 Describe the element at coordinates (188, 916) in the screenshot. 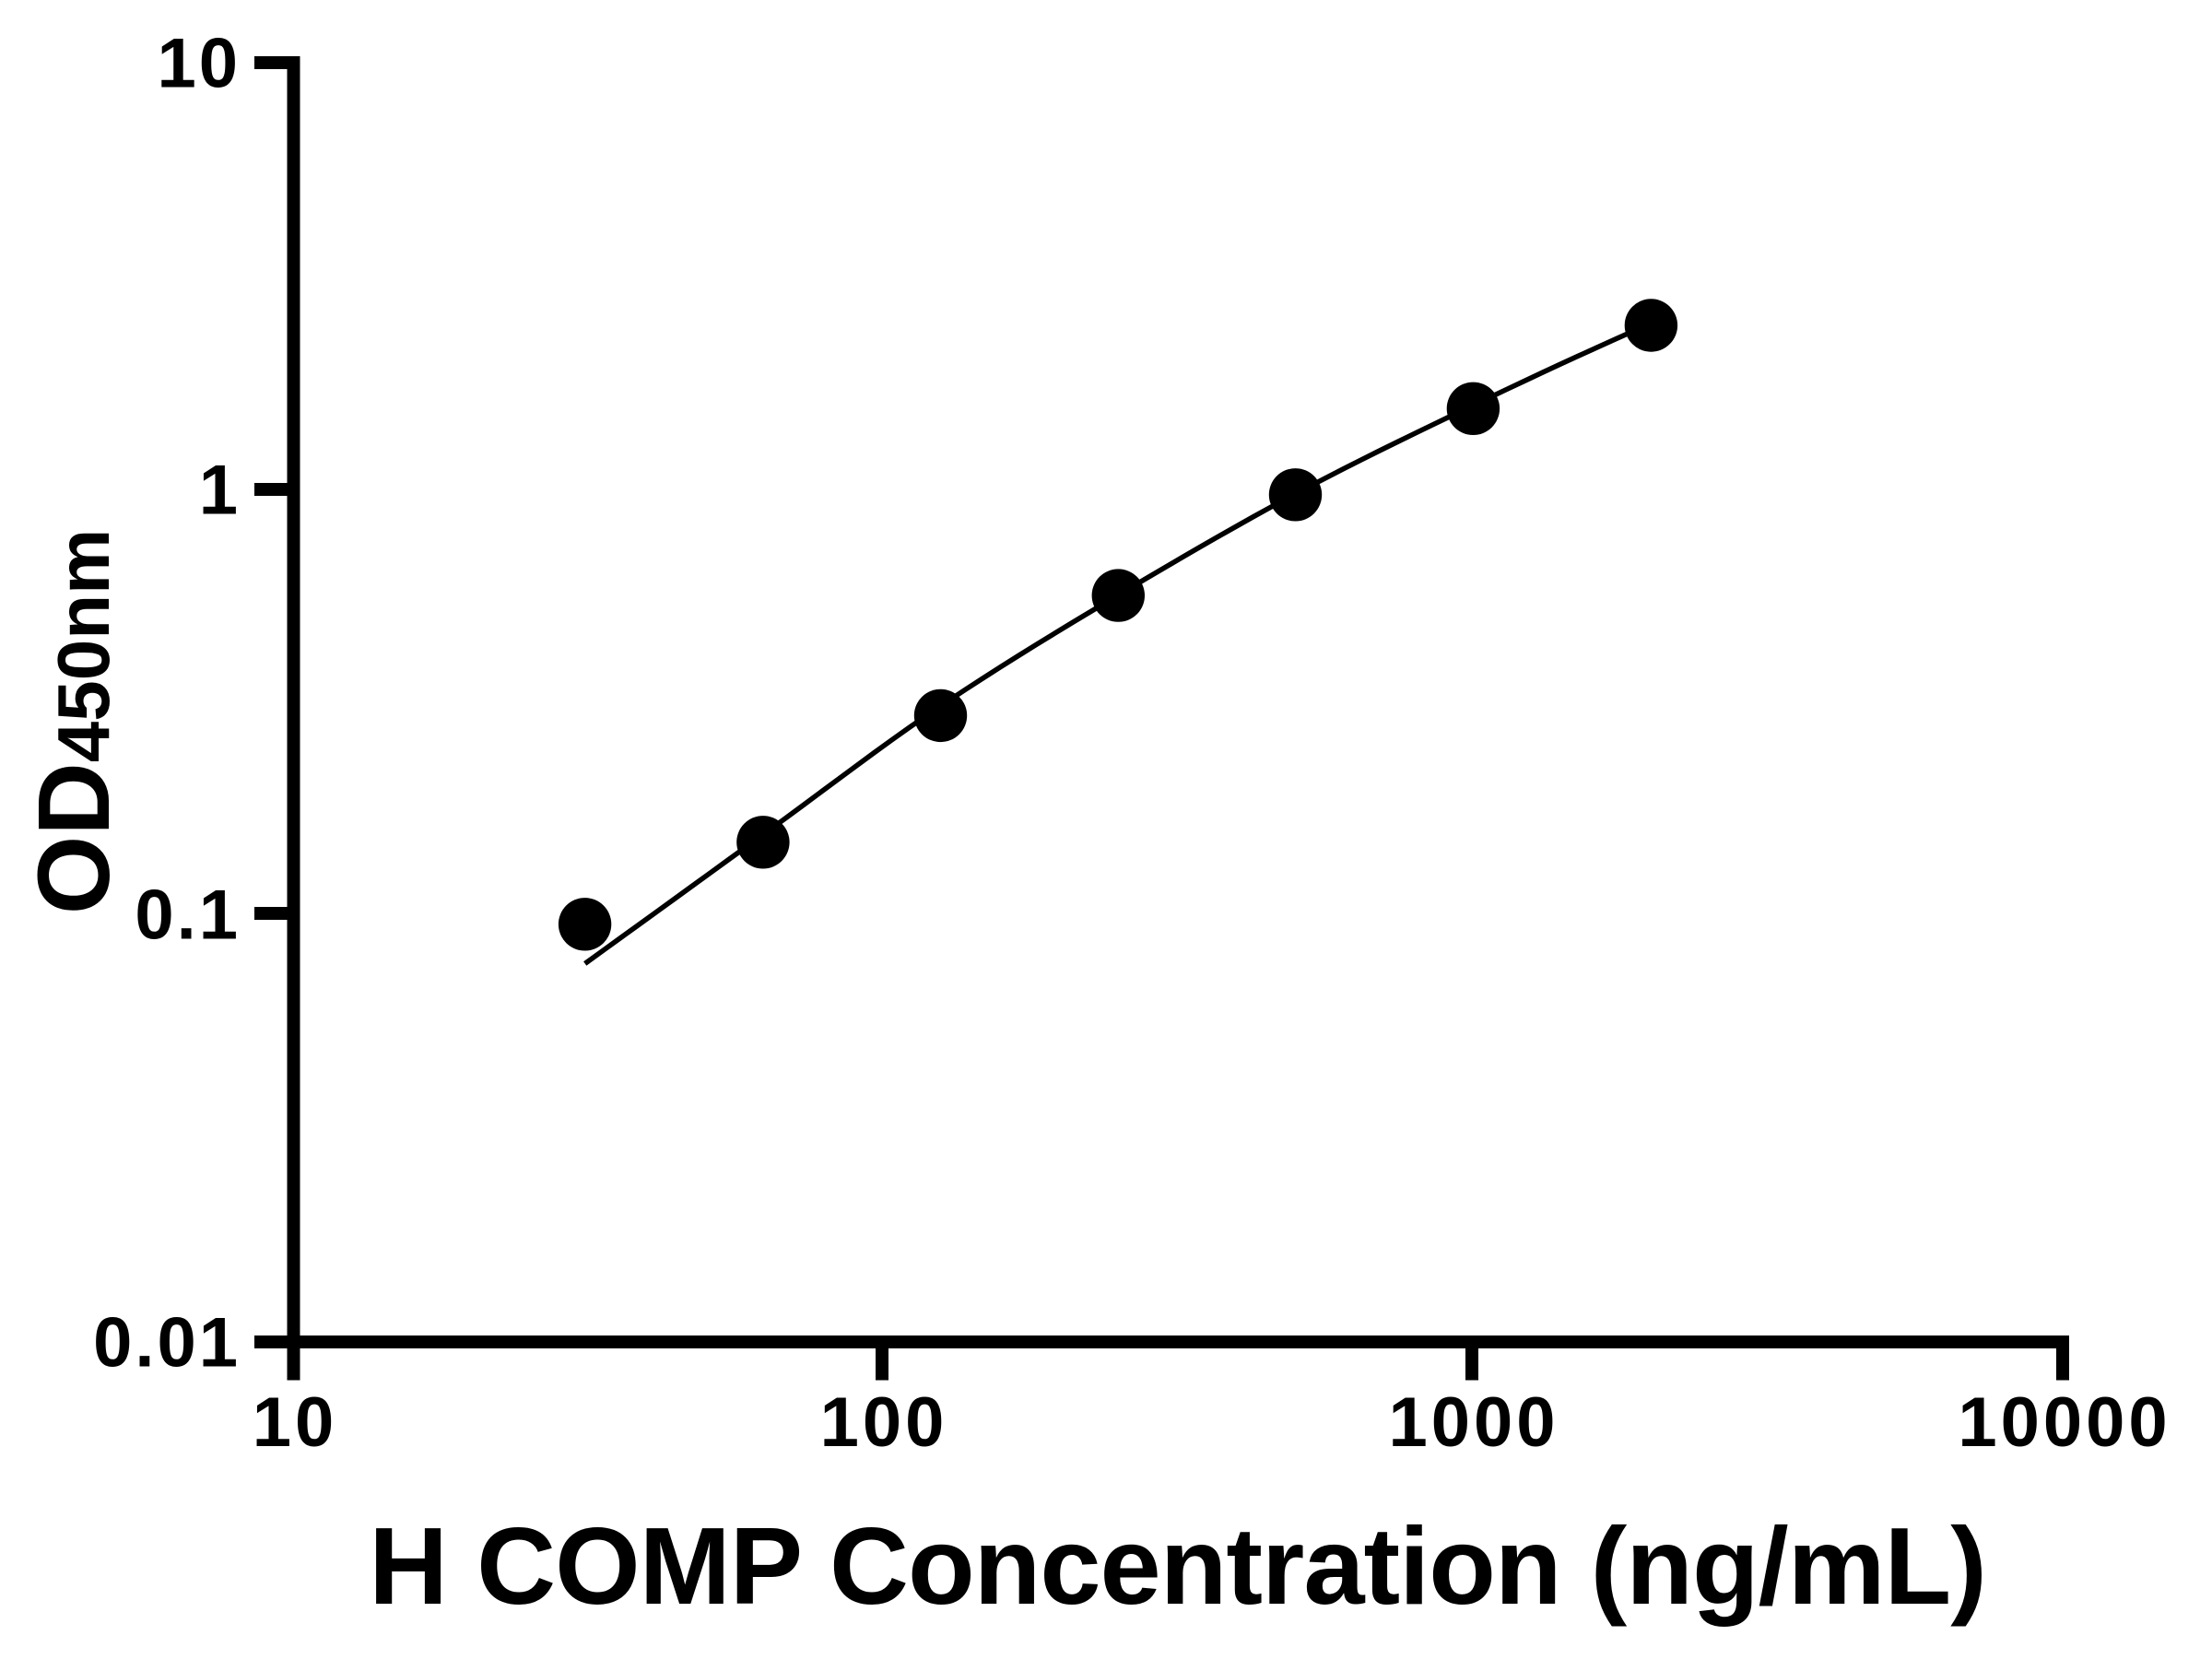

I see `svg-text: 0.1` at that location.